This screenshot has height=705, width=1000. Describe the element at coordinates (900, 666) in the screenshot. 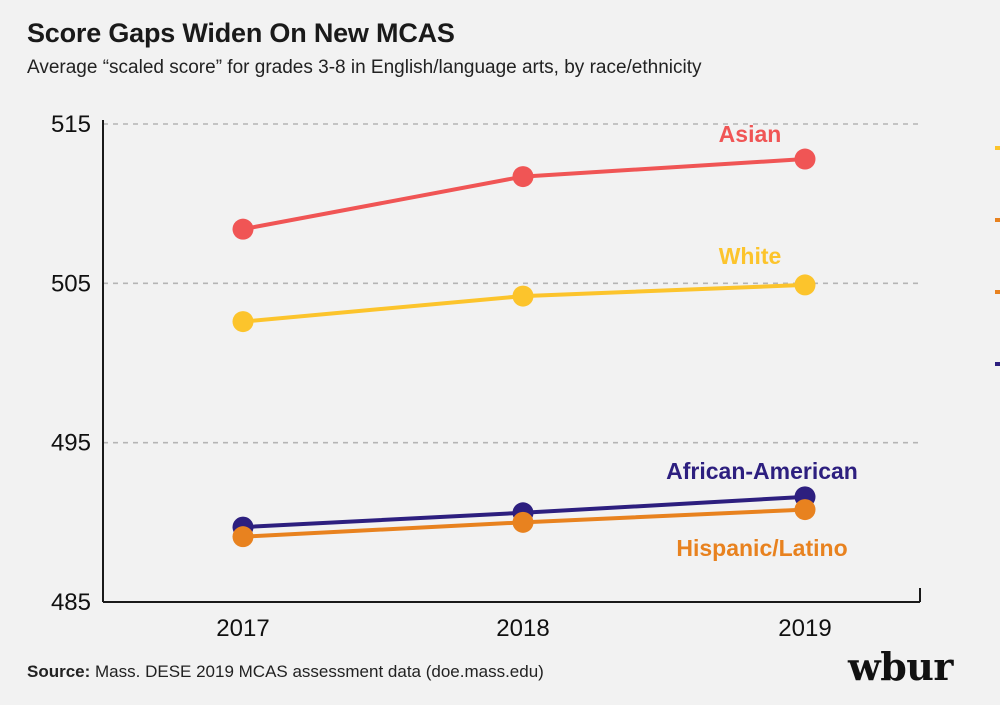

I see `wbur-logo: wbur` at that location.